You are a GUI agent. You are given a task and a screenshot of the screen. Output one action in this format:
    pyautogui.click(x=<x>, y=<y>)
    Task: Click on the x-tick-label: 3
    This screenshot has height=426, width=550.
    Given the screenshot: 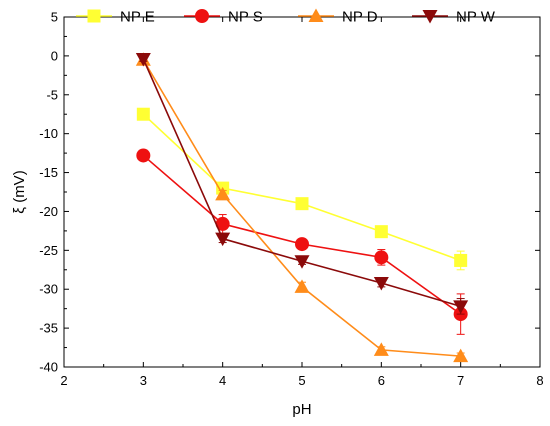 What is the action you would take?
    pyautogui.click(x=143, y=380)
    